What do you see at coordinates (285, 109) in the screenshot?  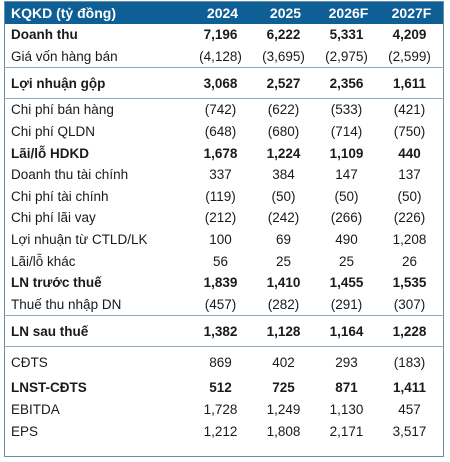 I see `cell-value: (622)` at bounding box center [285, 109].